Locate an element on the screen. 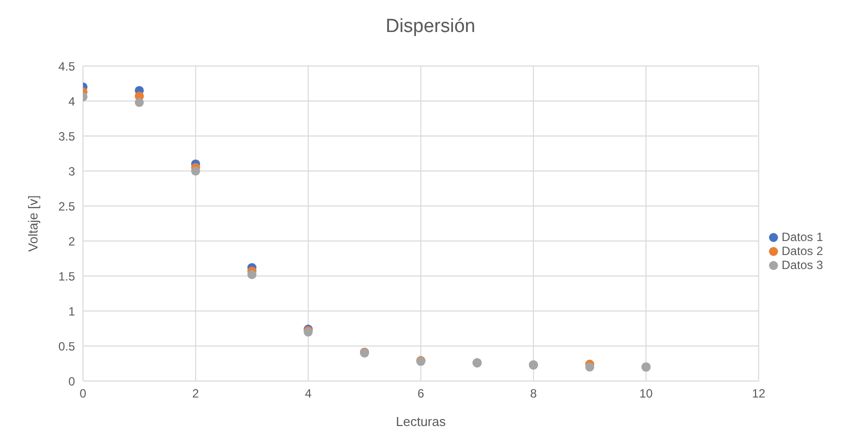  y-tick-label: 1 is located at coordinates (72, 311).